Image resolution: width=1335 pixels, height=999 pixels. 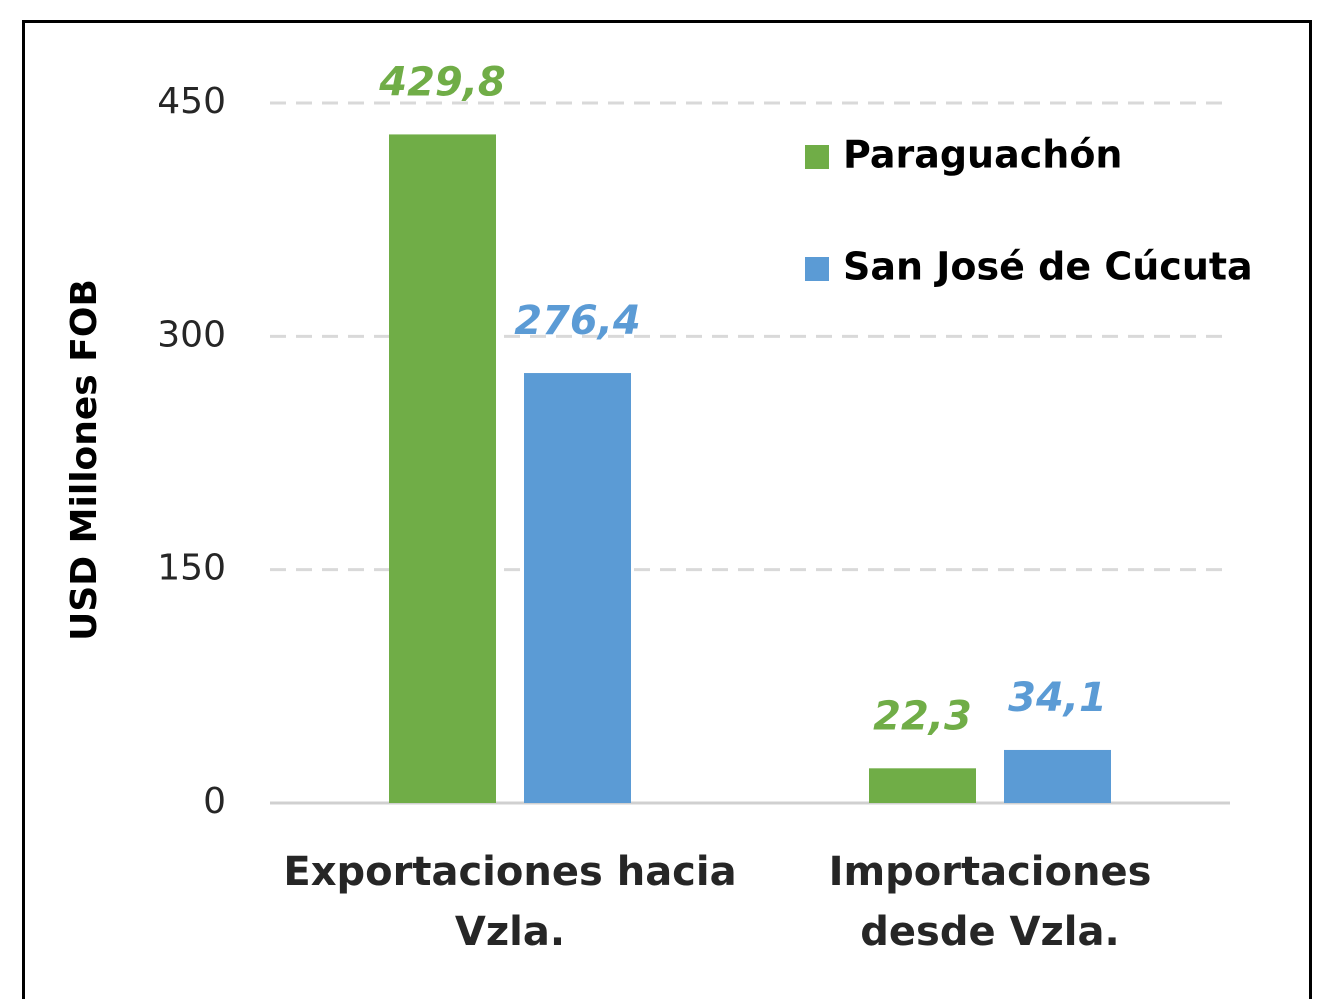 I want to click on data-label: 22,3, so click(x=922, y=716).